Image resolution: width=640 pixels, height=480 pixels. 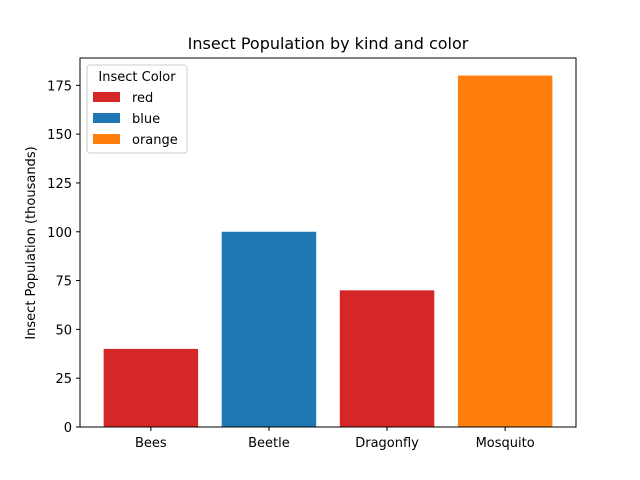 What do you see at coordinates (59, 135) in the screenshot?
I see `y-tick-label: 150` at bounding box center [59, 135].